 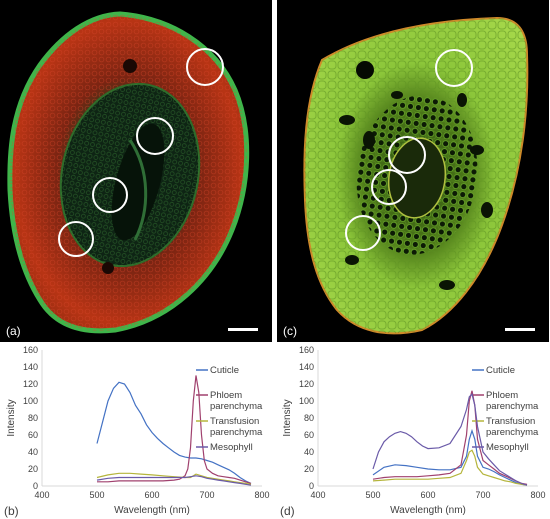 I want to click on panel-label: (d), so click(x=287, y=511).